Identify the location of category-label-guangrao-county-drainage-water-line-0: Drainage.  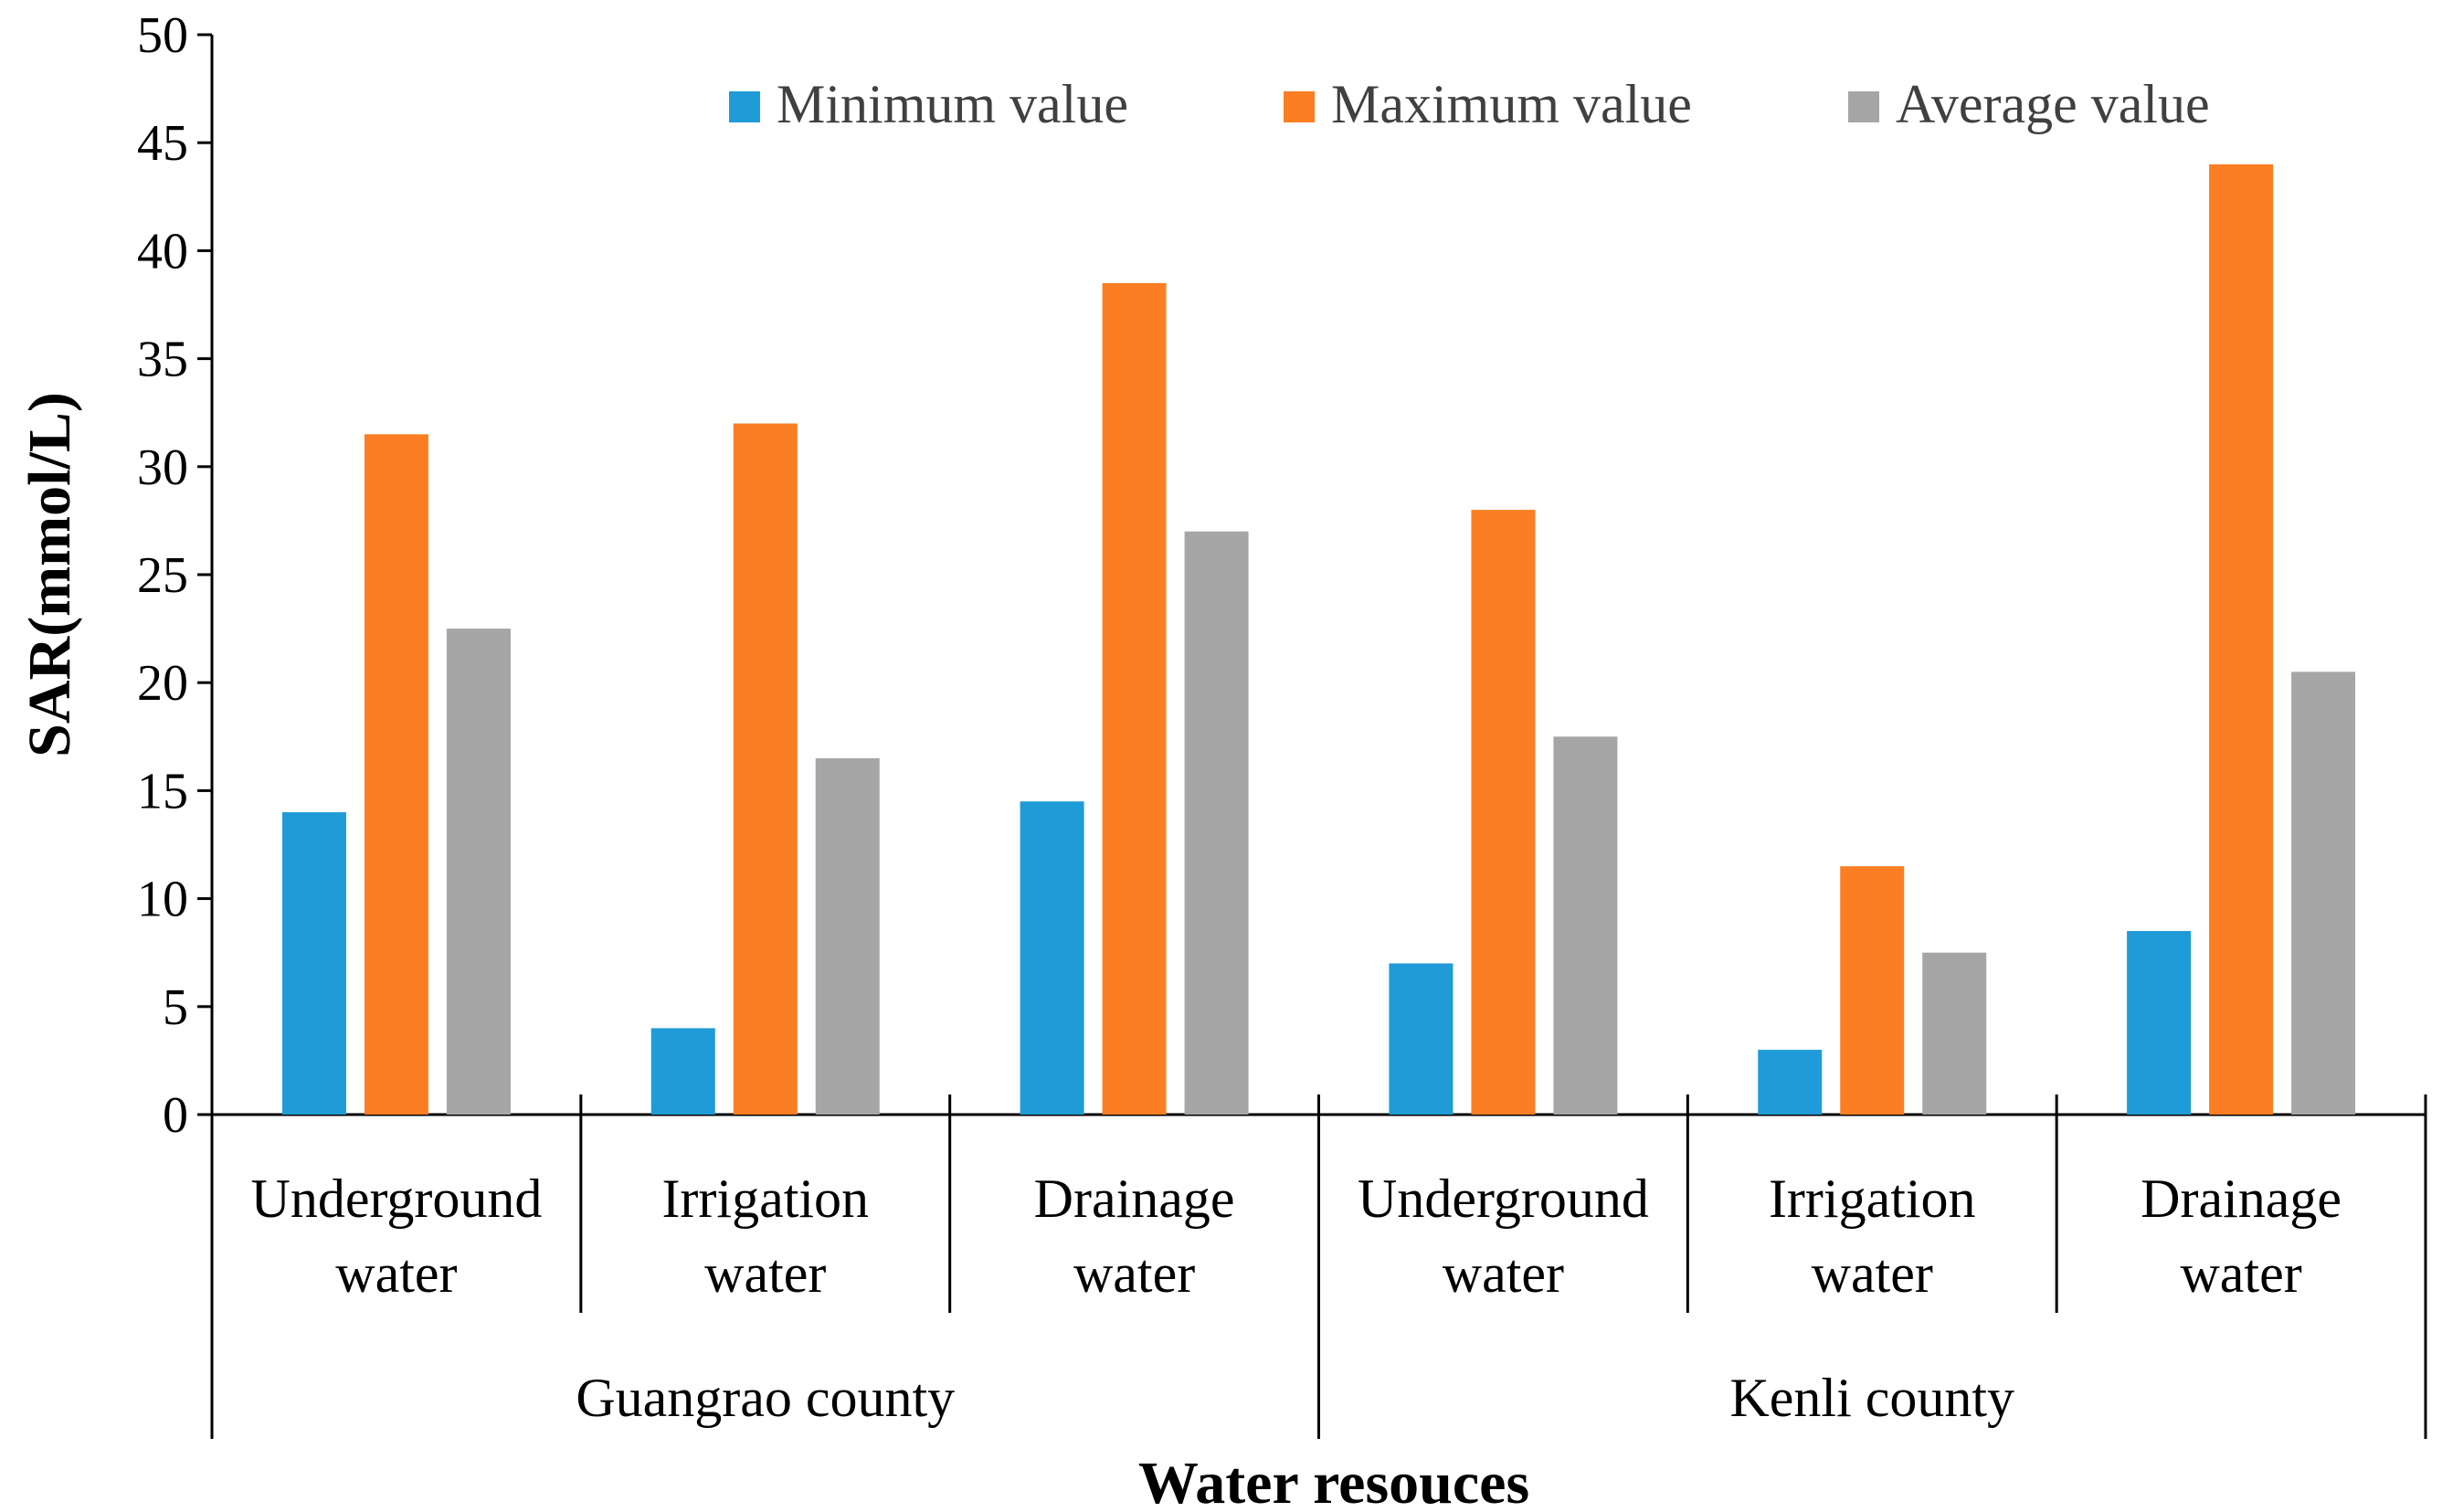
(1134, 1198).